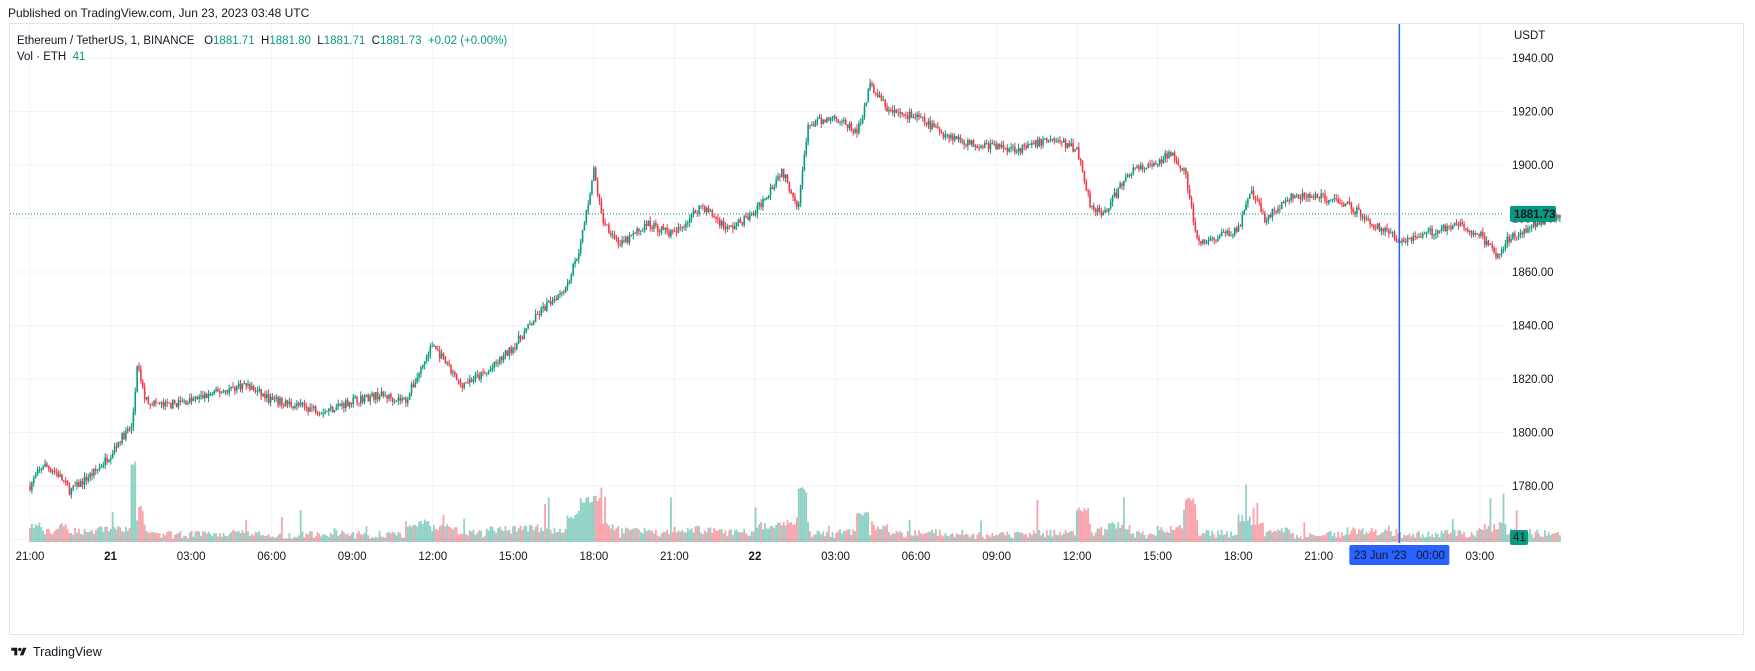 This screenshot has height=671, width=1755. Describe the element at coordinates (106, 41) in the screenshot. I see `symbol-title: Ethereum / TetherUS, 1, BINANCE` at that location.